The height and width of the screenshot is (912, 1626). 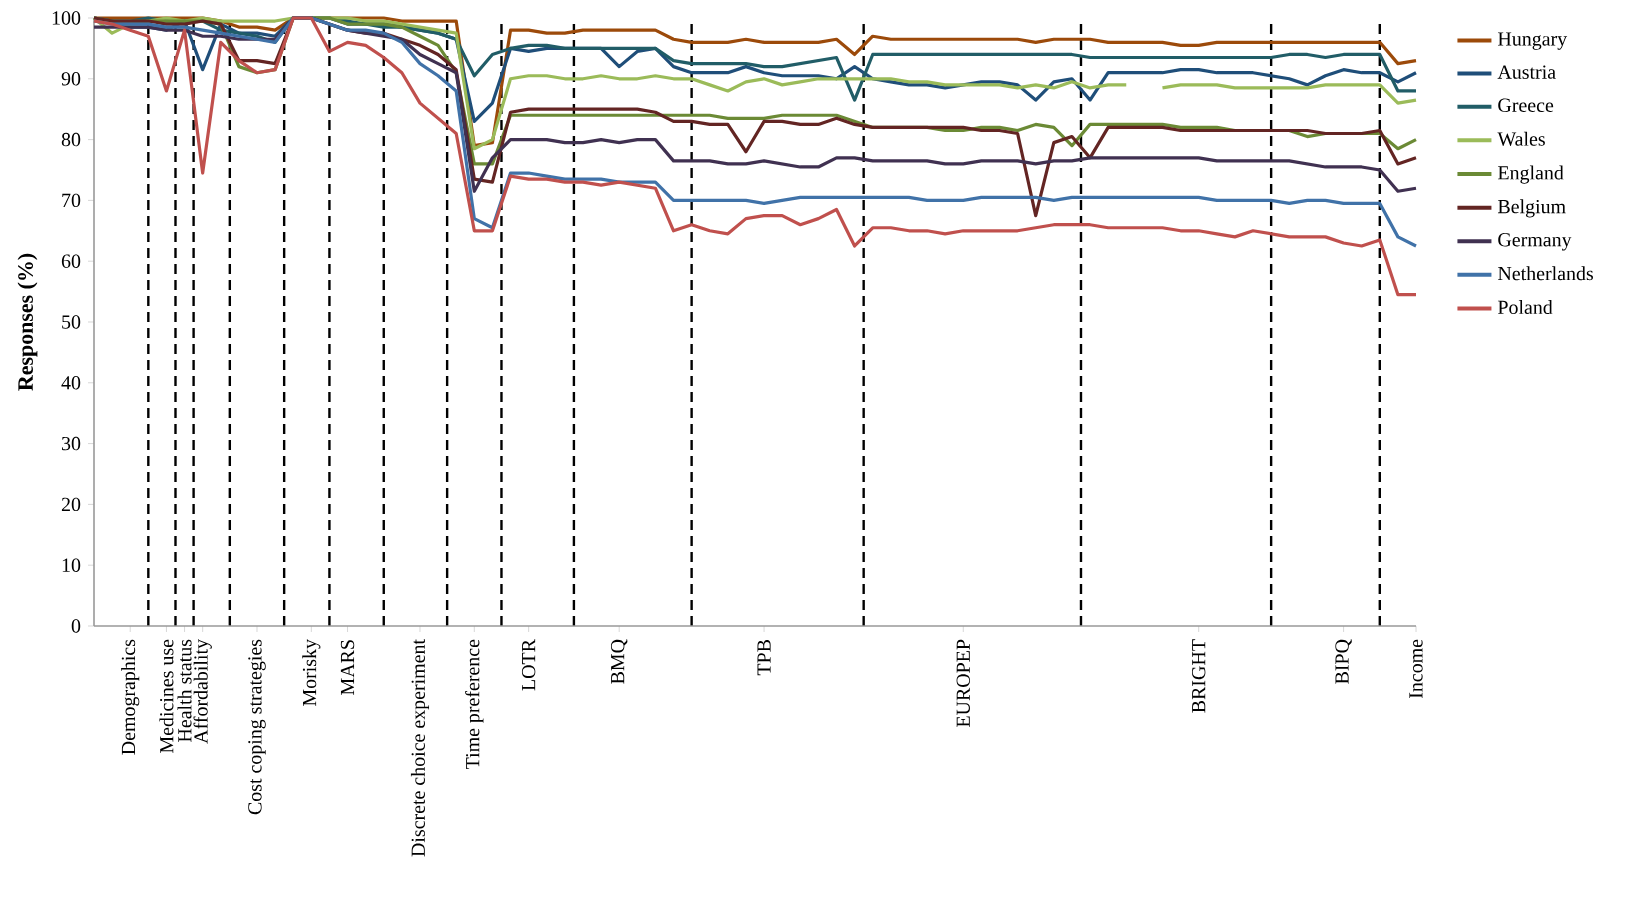 What do you see at coordinates (474, 704) in the screenshot?
I see `x-tick-label: Time preference` at bounding box center [474, 704].